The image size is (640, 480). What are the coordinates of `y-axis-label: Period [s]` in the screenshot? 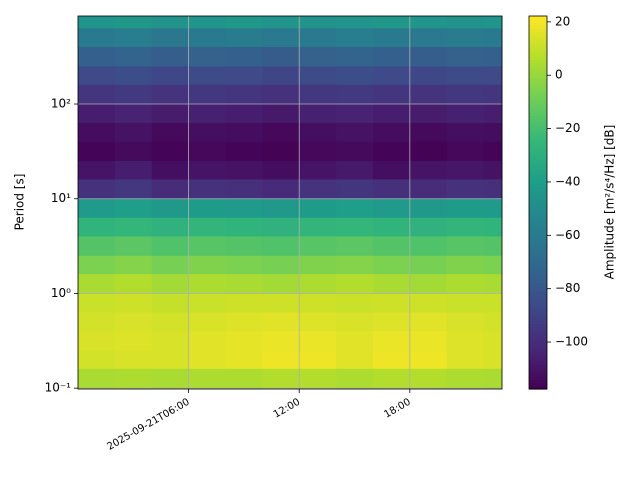 It's located at (20, 202).